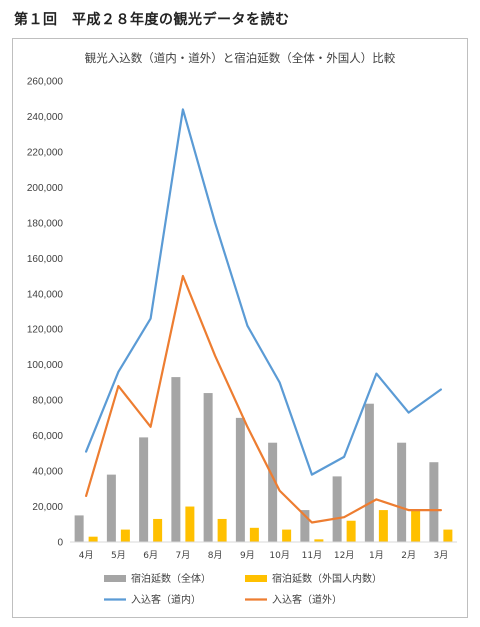  Describe the element at coordinates (45, 188) in the screenshot. I see `y-tick-label: 200,000` at that location.